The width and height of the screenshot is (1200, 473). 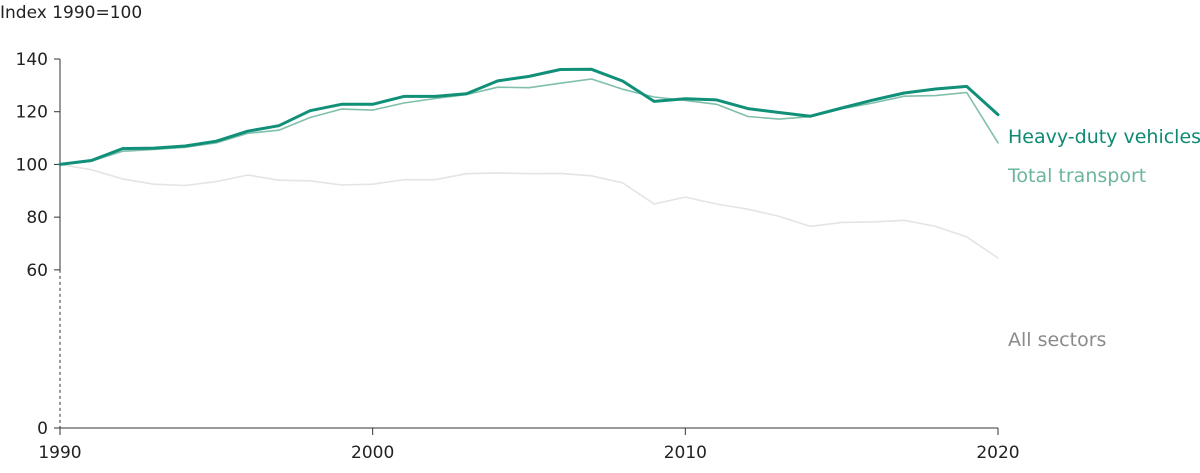 What do you see at coordinates (32, 165) in the screenshot?
I see `y-tick-label: 100` at bounding box center [32, 165].